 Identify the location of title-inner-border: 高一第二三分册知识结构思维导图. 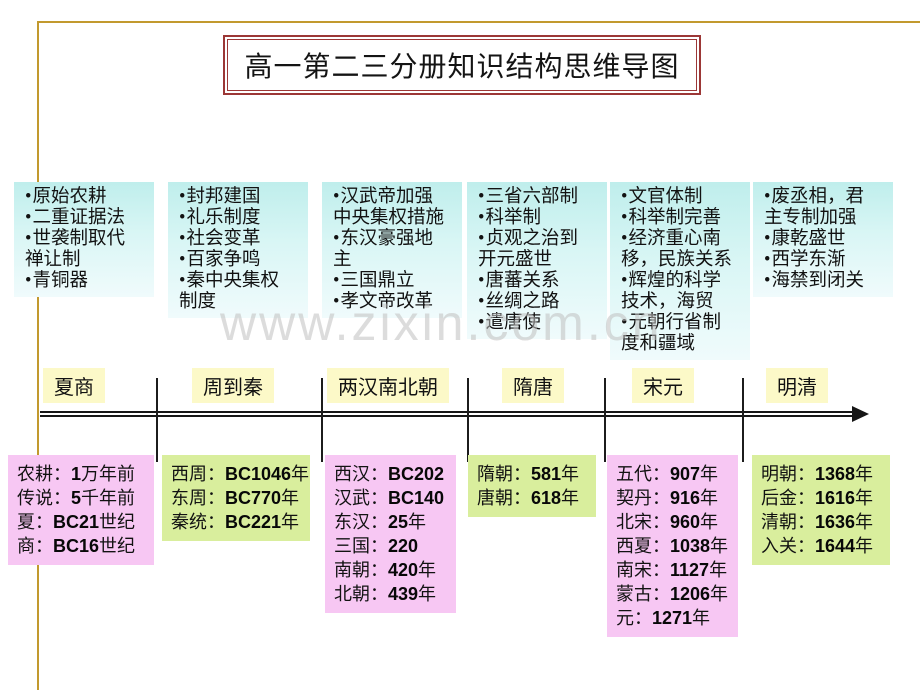
(462, 65).